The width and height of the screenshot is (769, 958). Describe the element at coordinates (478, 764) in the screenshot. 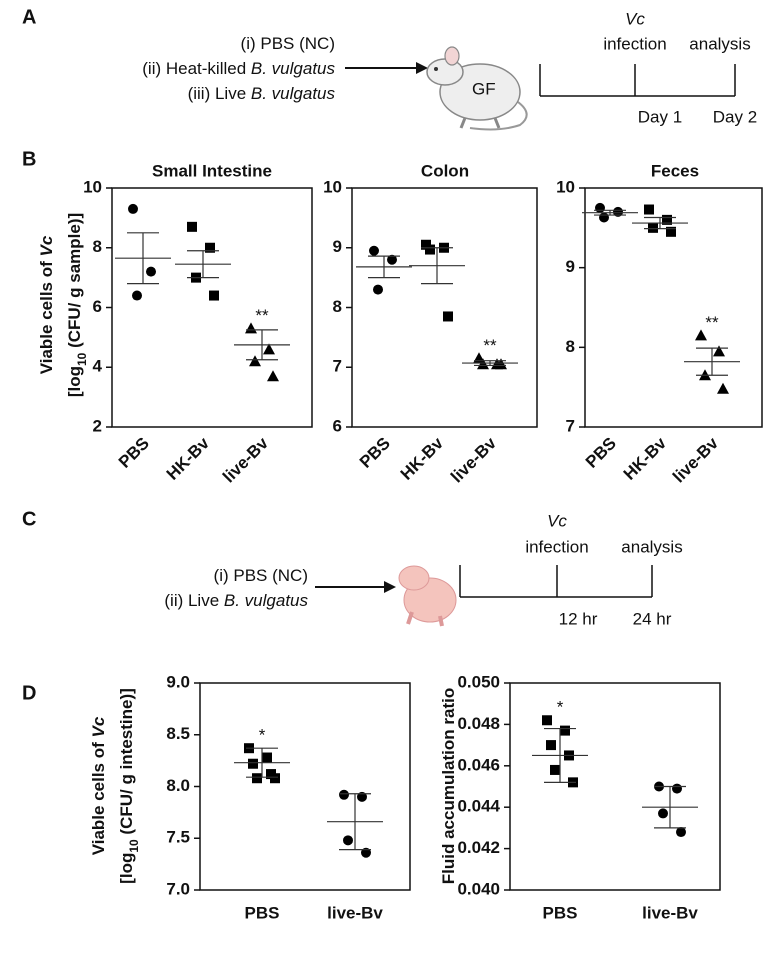

I see `y-tick-label: 0.046` at that location.